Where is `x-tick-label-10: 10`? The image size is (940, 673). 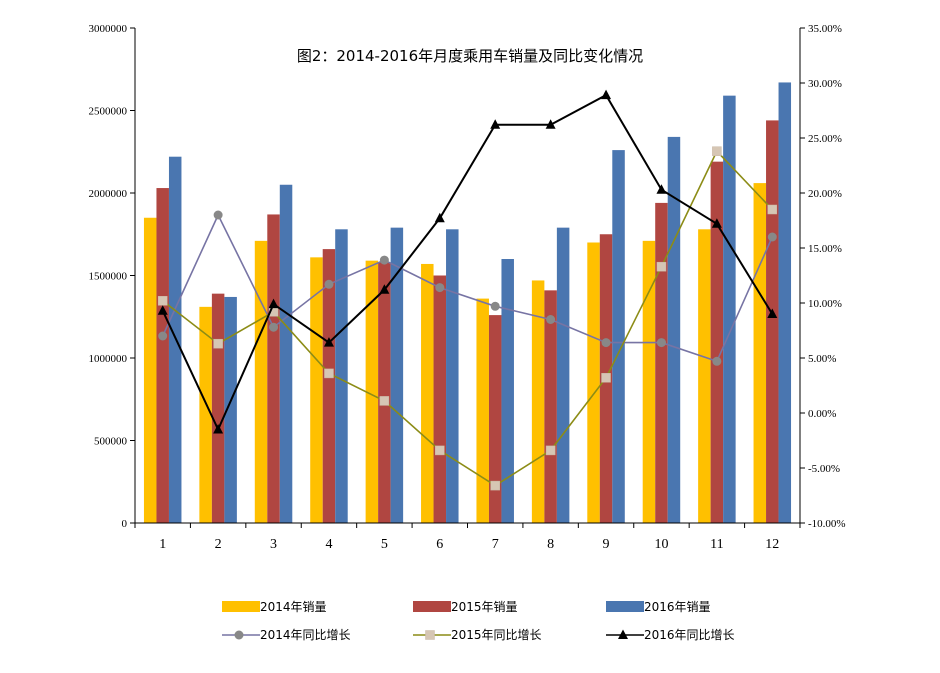 x-tick-label-10: 10 is located at coordinates (661, 544).